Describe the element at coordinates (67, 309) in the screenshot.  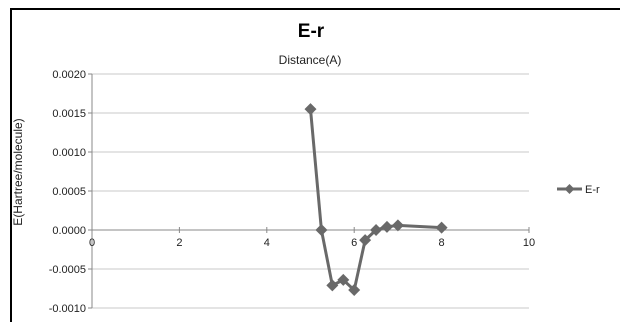
I see `y-tick-label: -0.0010` at that location.